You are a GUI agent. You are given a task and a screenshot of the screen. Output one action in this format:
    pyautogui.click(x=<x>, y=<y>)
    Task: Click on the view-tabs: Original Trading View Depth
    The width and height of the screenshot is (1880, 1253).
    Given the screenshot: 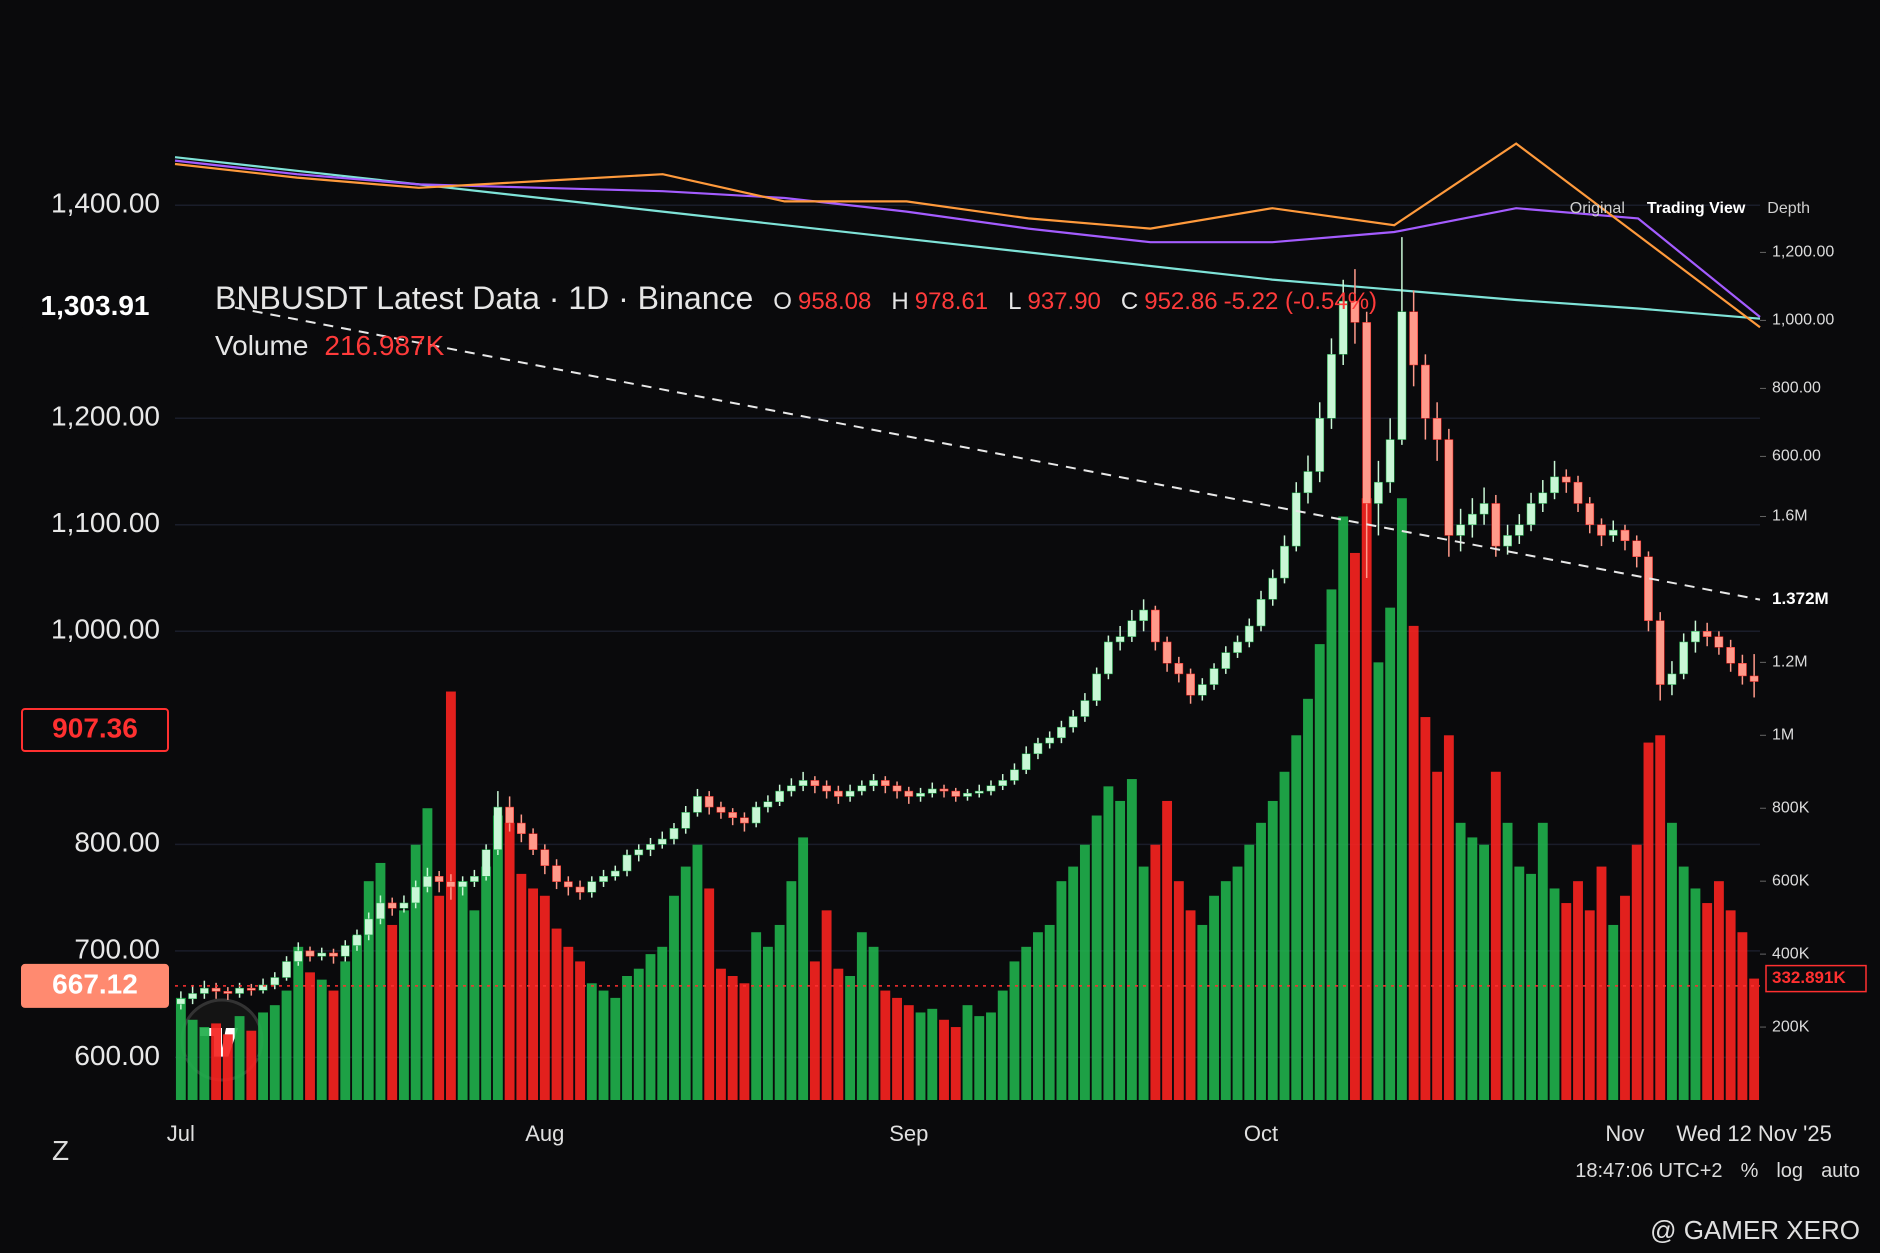 What is the action you would take?
    pyautogui.click(x=1690, y=209)
    